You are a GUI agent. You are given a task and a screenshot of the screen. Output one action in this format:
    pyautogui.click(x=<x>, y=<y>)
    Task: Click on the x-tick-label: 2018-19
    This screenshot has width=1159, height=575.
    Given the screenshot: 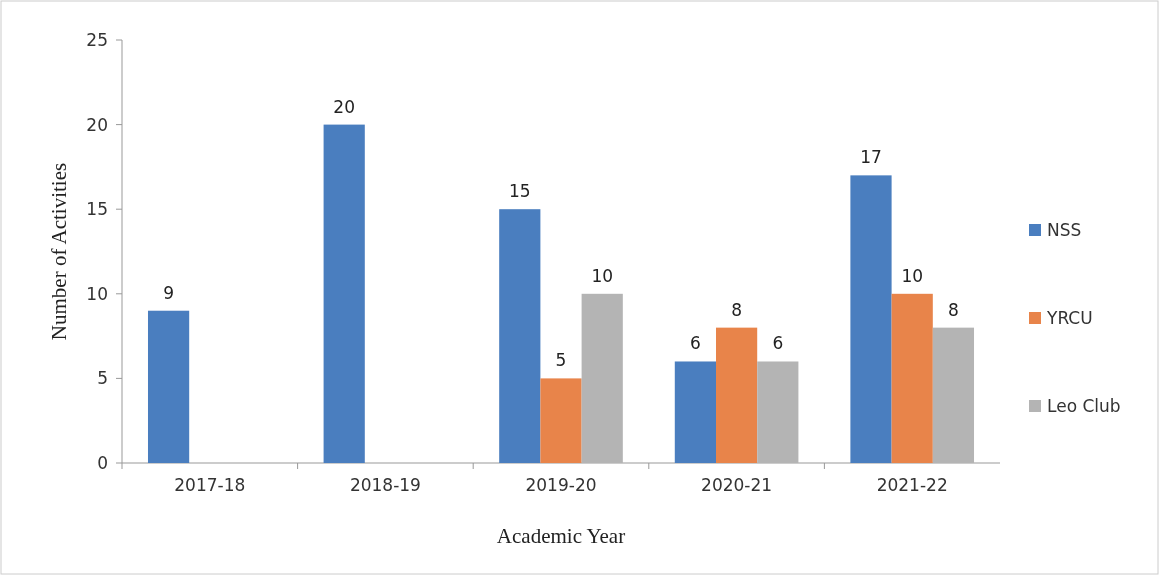 What is the action you would take?
    pyautogui.click(x=385, y=485)
    